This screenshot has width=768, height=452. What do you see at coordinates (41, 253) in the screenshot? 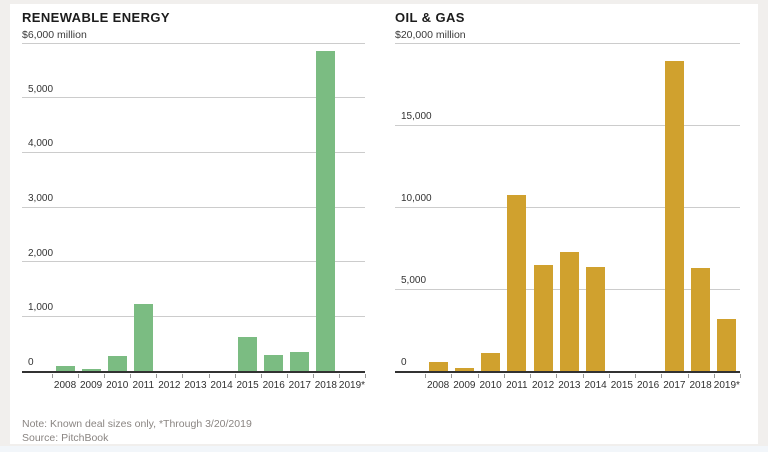
I see `y-tick-label-2000: 2,000` at bounding box center [41, 253].